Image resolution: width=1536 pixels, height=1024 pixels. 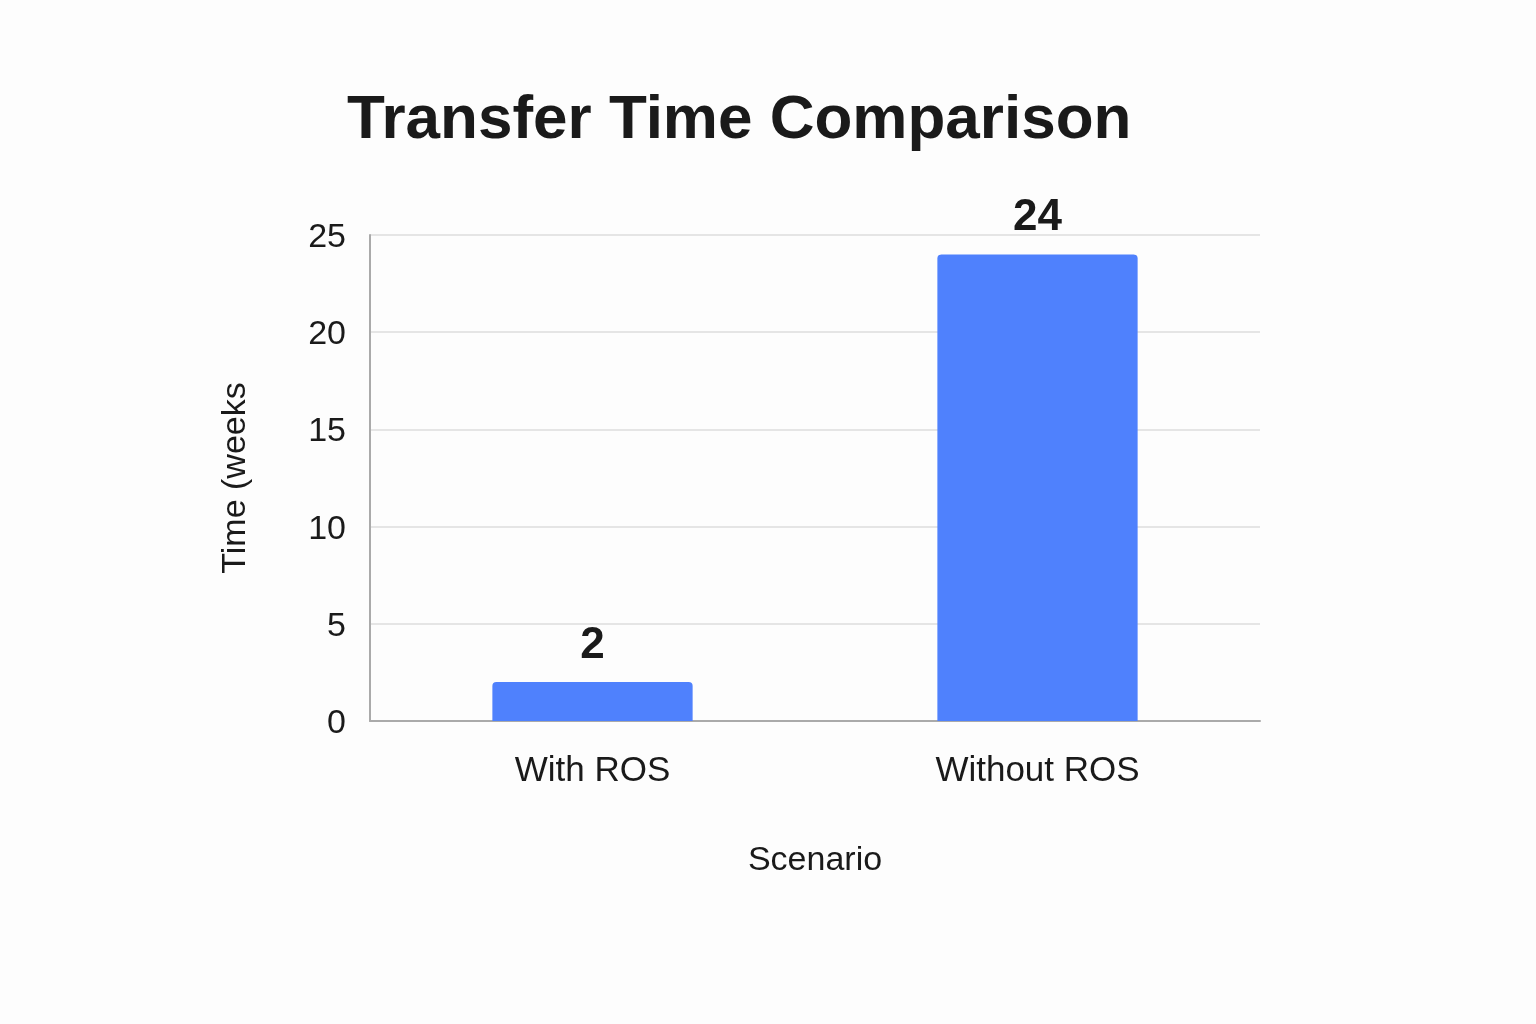 I want to click on y-tick-label: 25, so click(x=327, y=235).